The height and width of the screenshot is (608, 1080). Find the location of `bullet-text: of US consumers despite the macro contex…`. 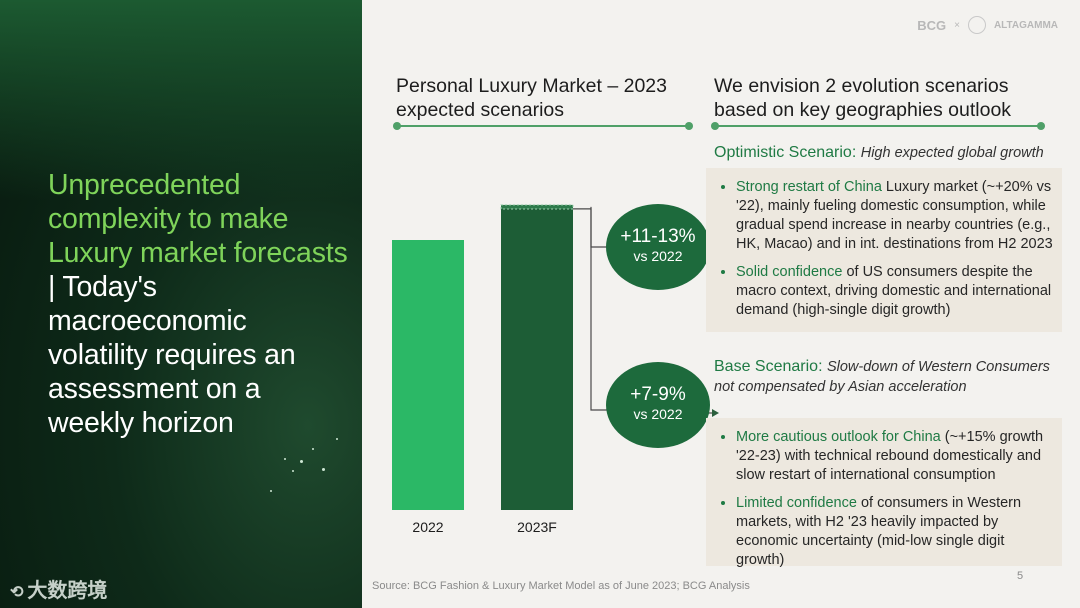

bullet-text: of US consumers despite the macro contex… is located at coordinates (894, 291).